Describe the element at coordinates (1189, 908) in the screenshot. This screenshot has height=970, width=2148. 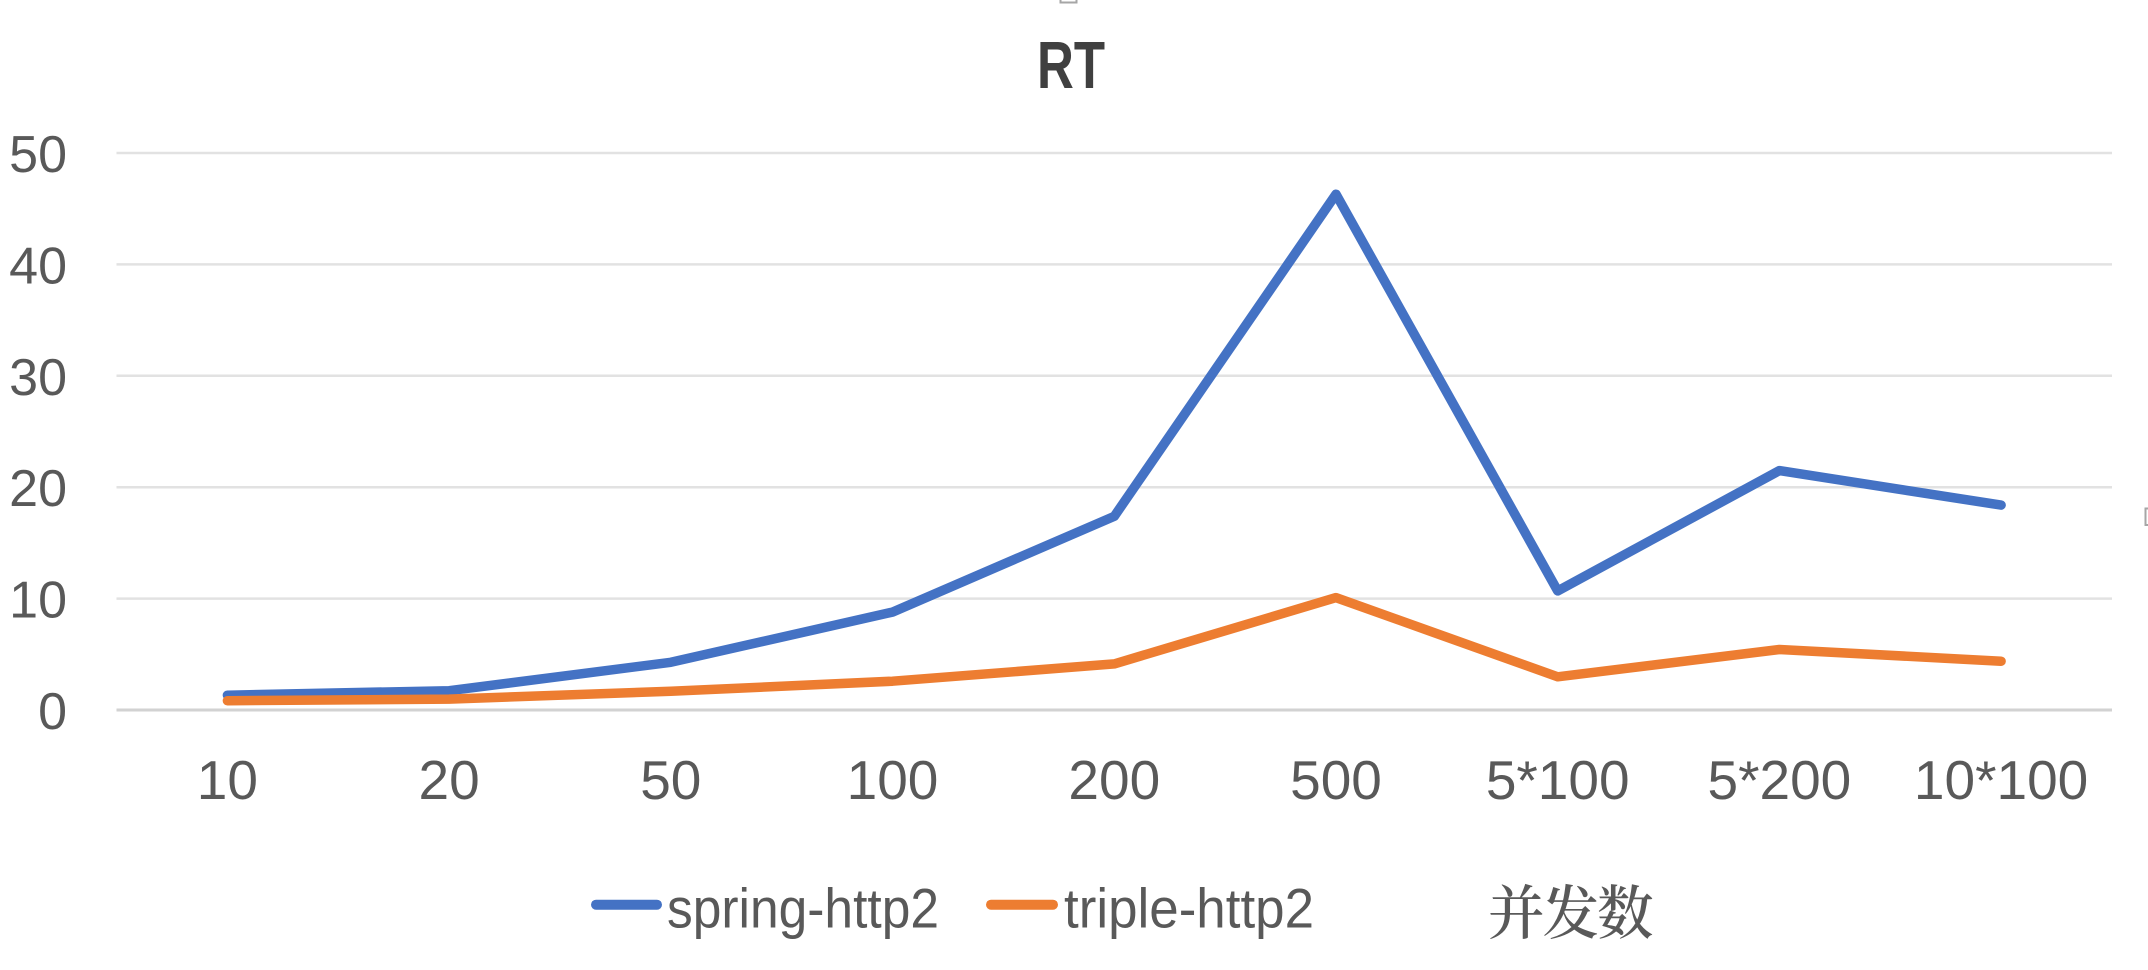
I see `svg-text: triple-http2` at that location.